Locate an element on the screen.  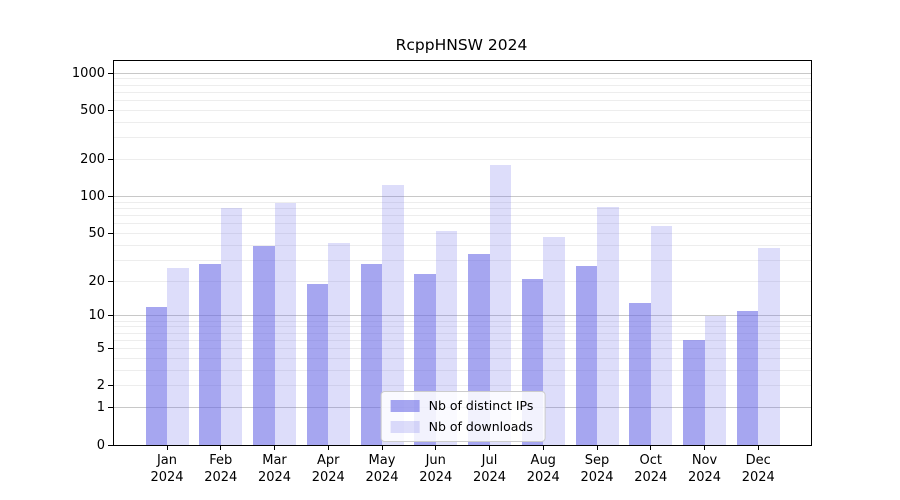
x-tick-month: Feb is located at coordinates (221, 460).